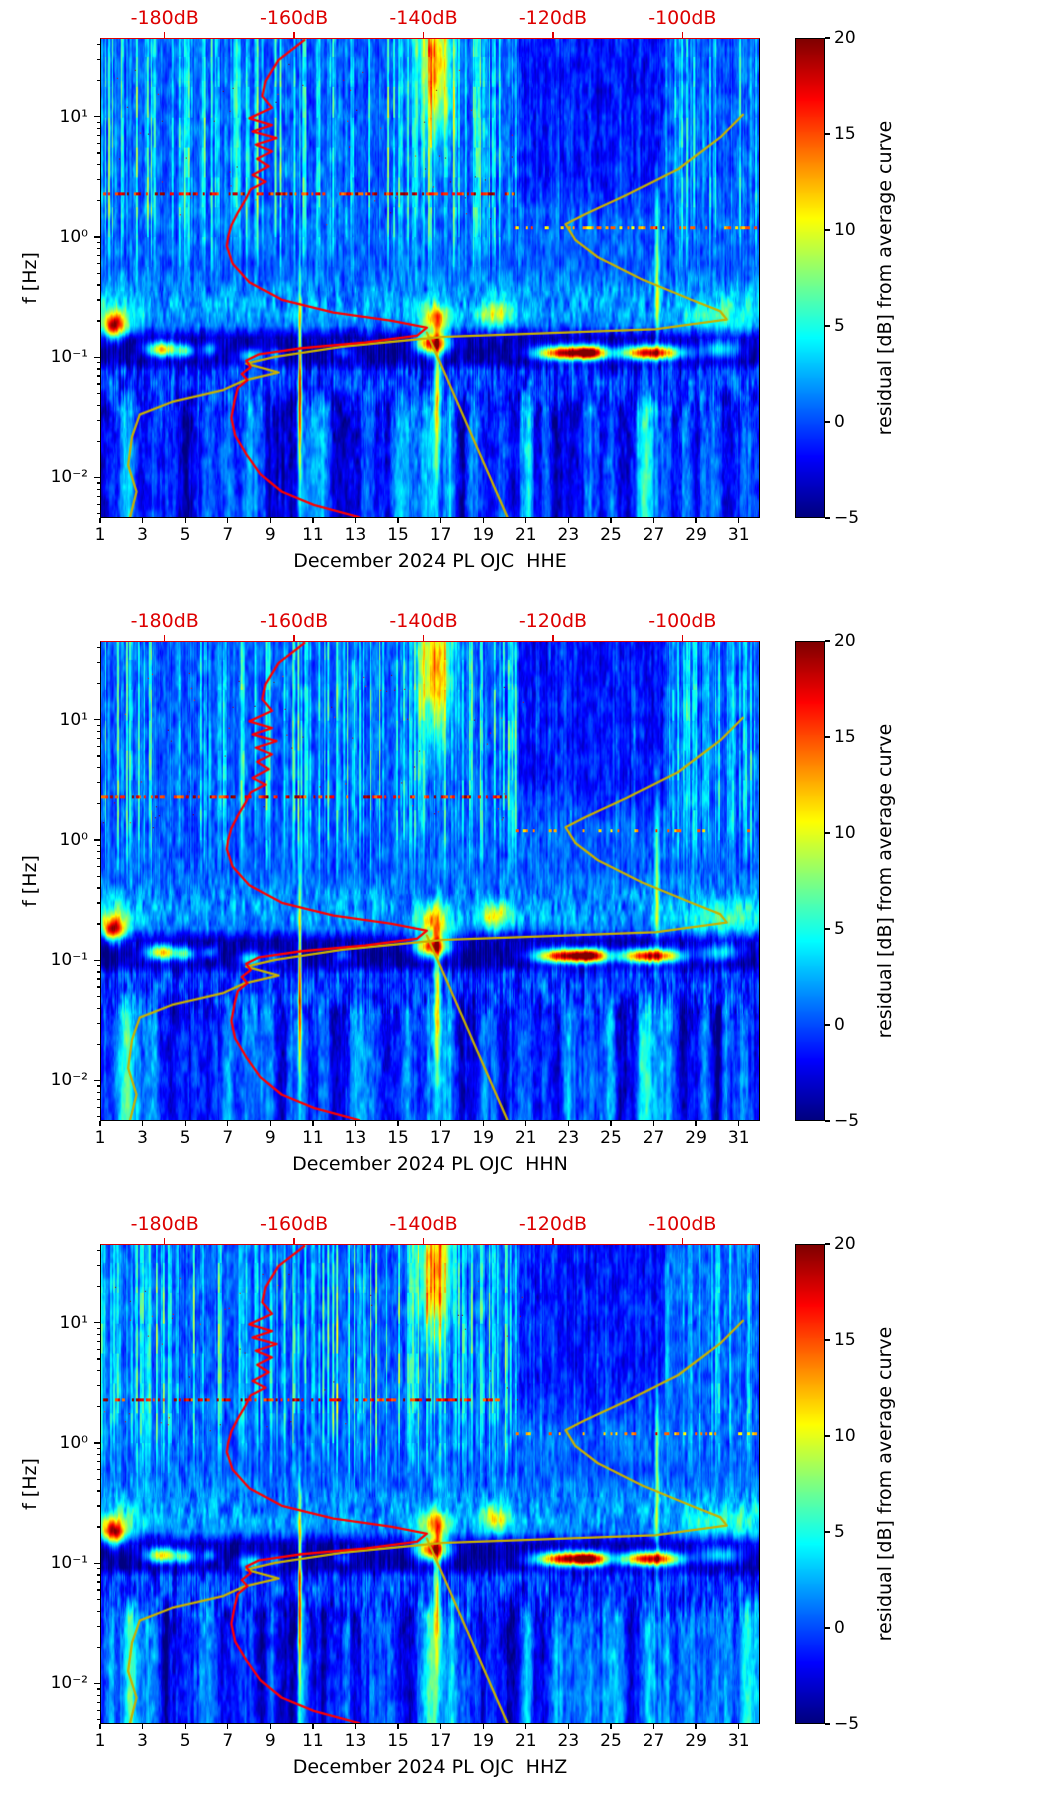 Image resolution: width=1052 pixels, height=1806 pixels. What do you see at coordinates (185, 1138) in the screenshot?
I see `x-tick-label: 5` at bounding box center [185, 1138].